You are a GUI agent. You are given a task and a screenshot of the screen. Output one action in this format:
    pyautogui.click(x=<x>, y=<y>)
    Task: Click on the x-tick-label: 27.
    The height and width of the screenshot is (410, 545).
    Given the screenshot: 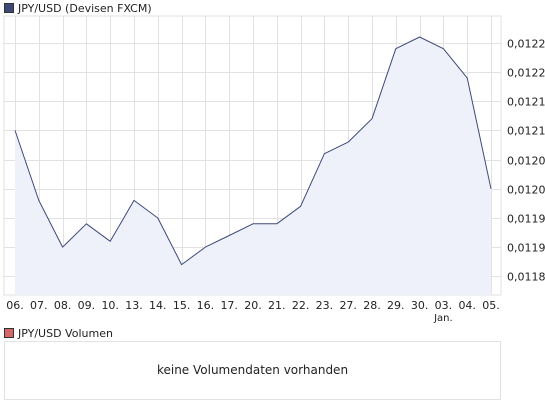 What is the action you would take?
    pyautogui.click(x=348, y=305)
    